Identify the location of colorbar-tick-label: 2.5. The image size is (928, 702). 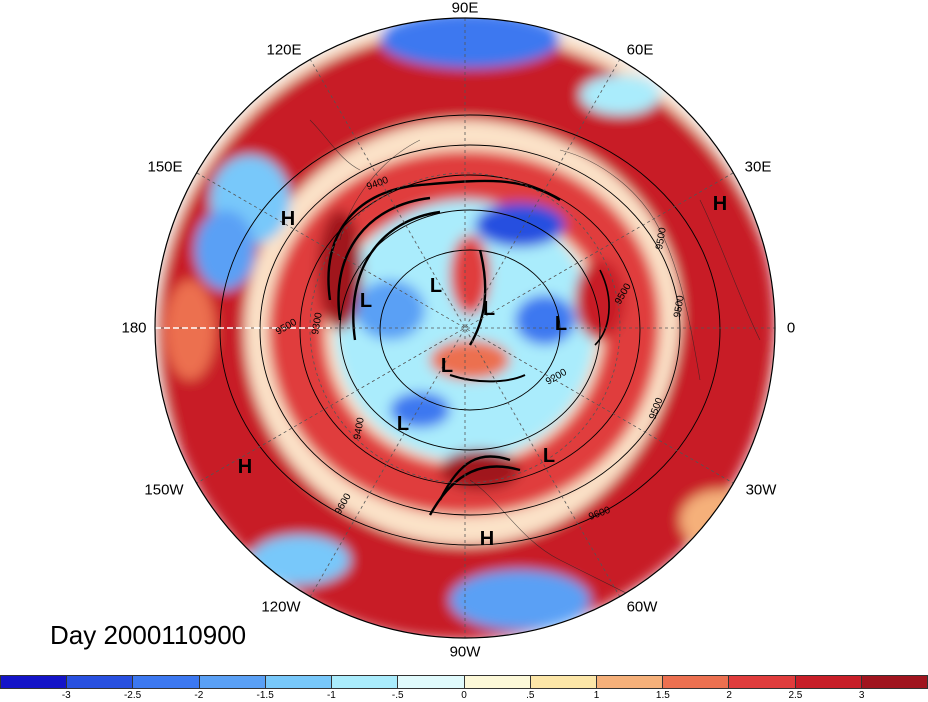
(795, 695).